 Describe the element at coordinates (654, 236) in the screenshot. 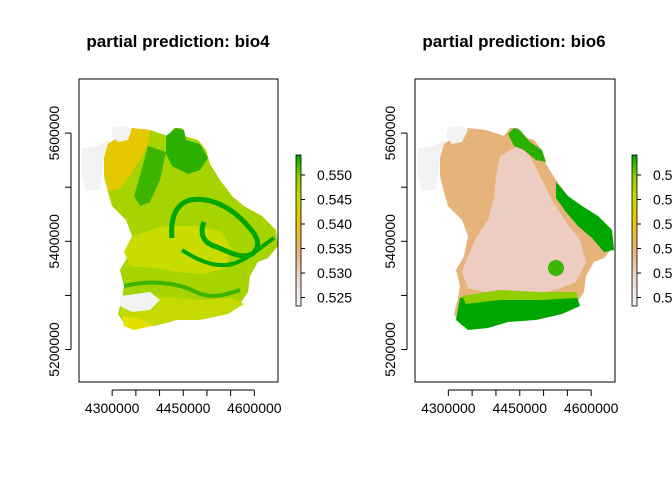

I see `legend-ticks-bio6: 0.5 0.5 0.5 0.5 0.5 0.5` at that location.